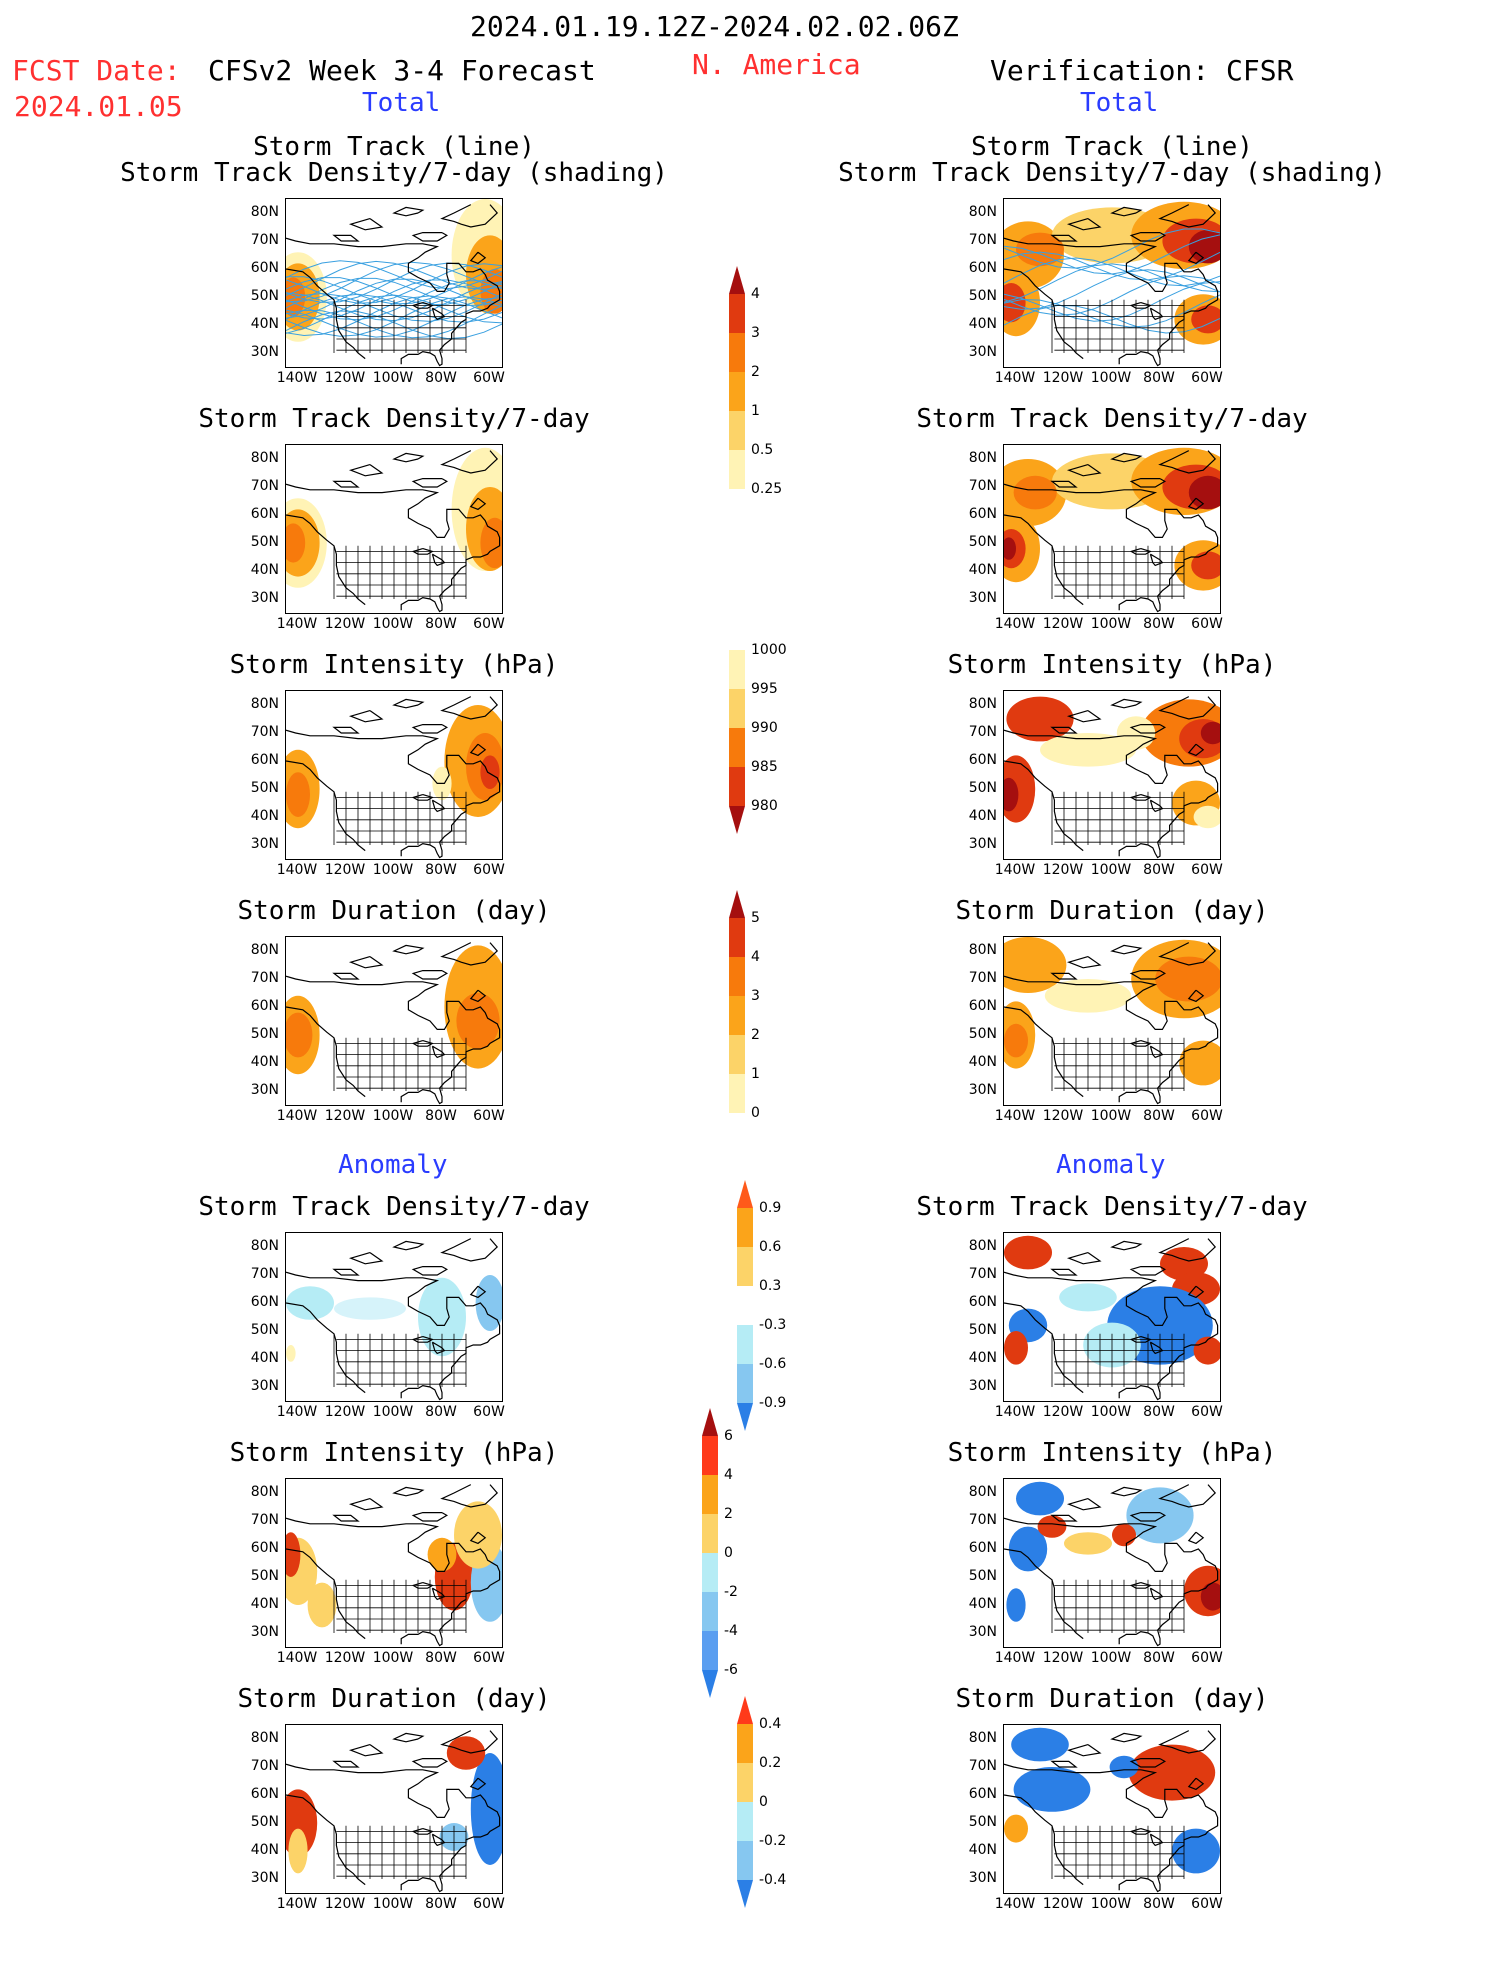 This screenshot has height=1986, width=1487. I want to click on panel-title-duration-anom-left: Storm Duration (day), so click(394, 1699).